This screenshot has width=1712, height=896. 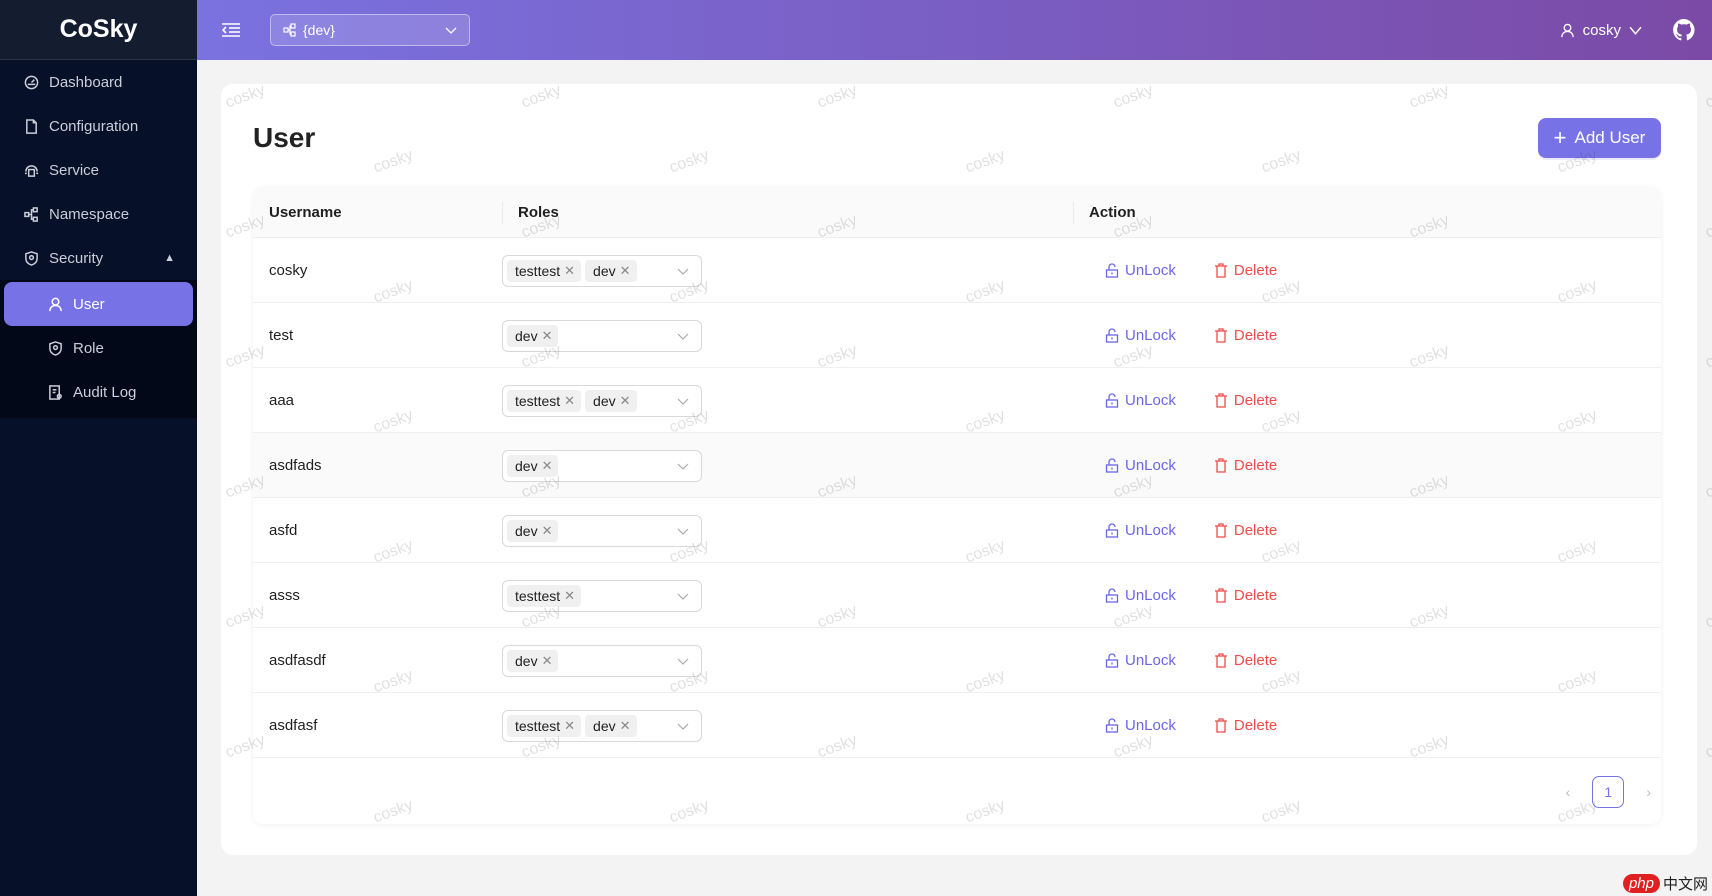 I want to click on add-user-button: + Add User, so click(x=1599, y=138).